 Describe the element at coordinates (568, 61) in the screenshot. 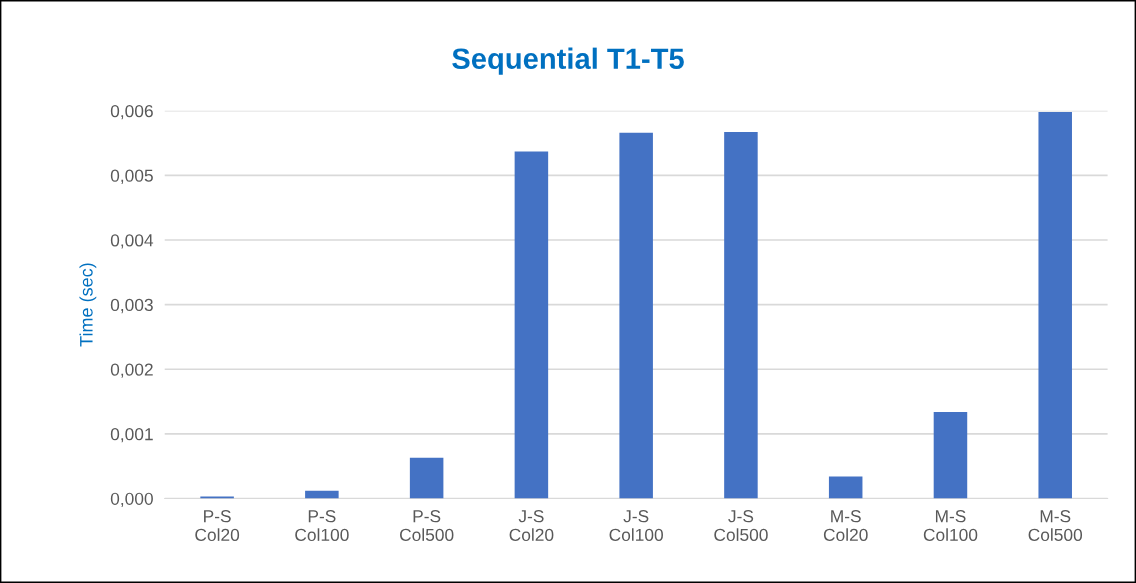

I see `chart-title: Sequential T1-T5` at that location.